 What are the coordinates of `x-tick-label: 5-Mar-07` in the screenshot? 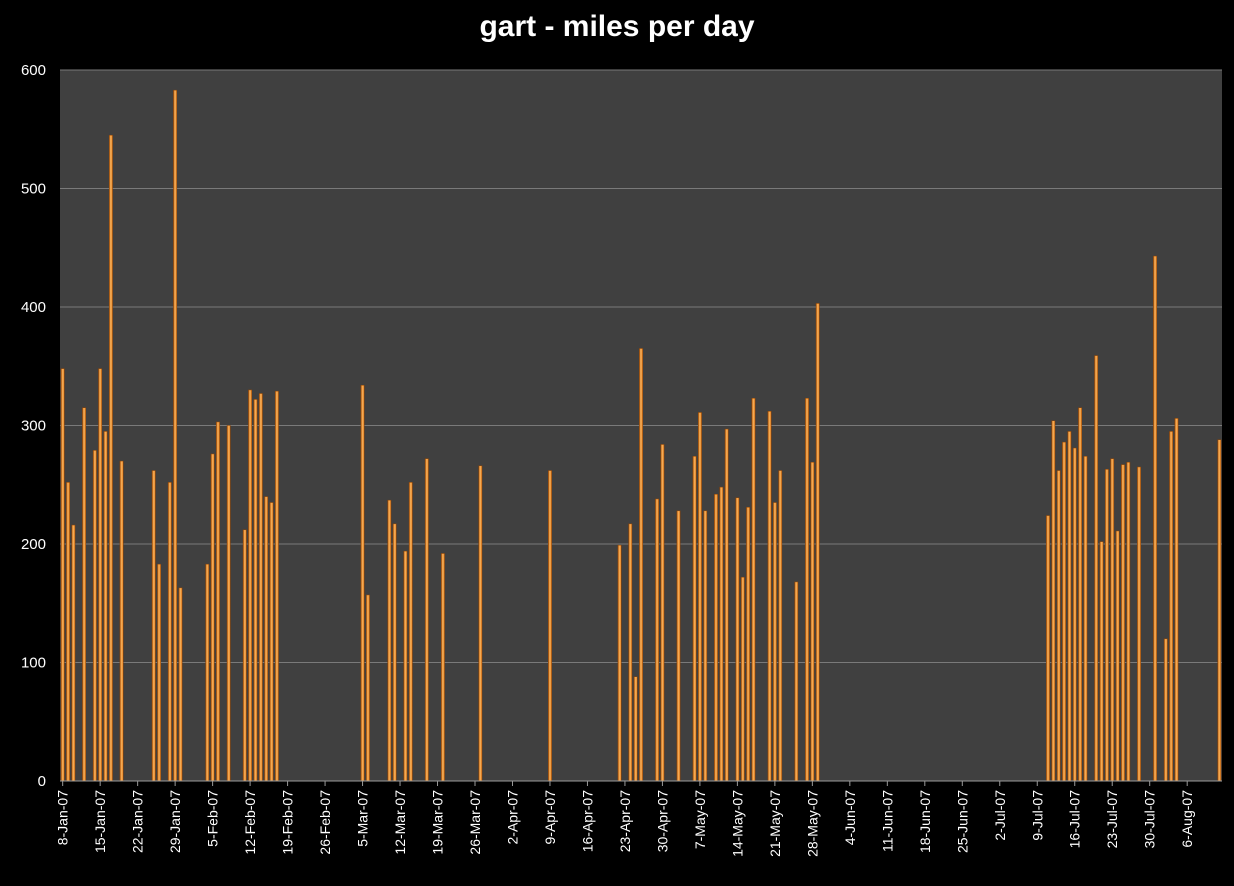 It's located at (363, 818).